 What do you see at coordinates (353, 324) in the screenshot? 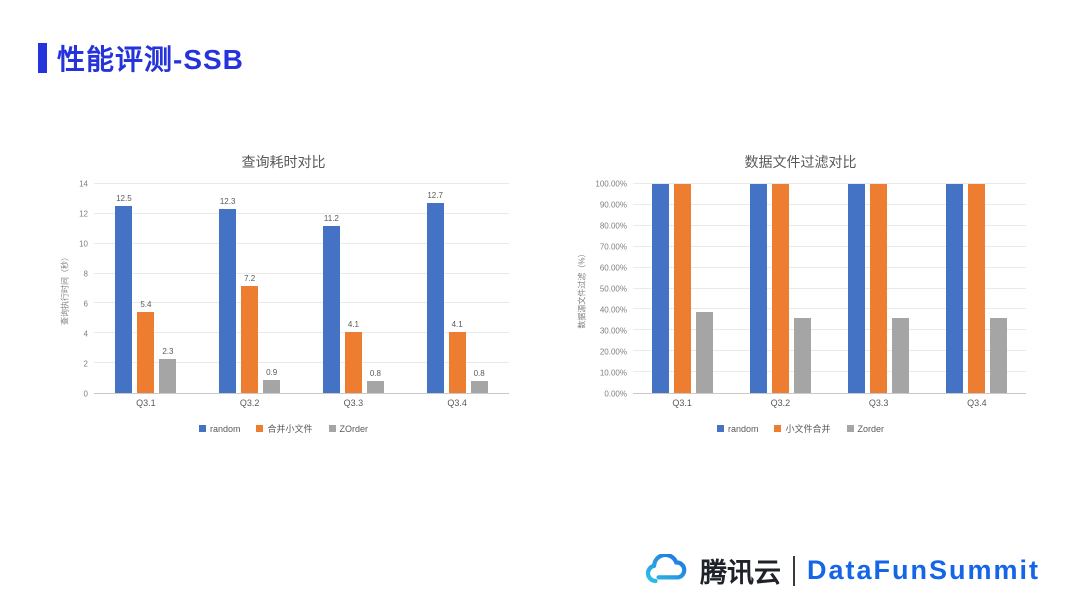
I see `bar-value-label: 4.1` at bounding box center [353, 324].